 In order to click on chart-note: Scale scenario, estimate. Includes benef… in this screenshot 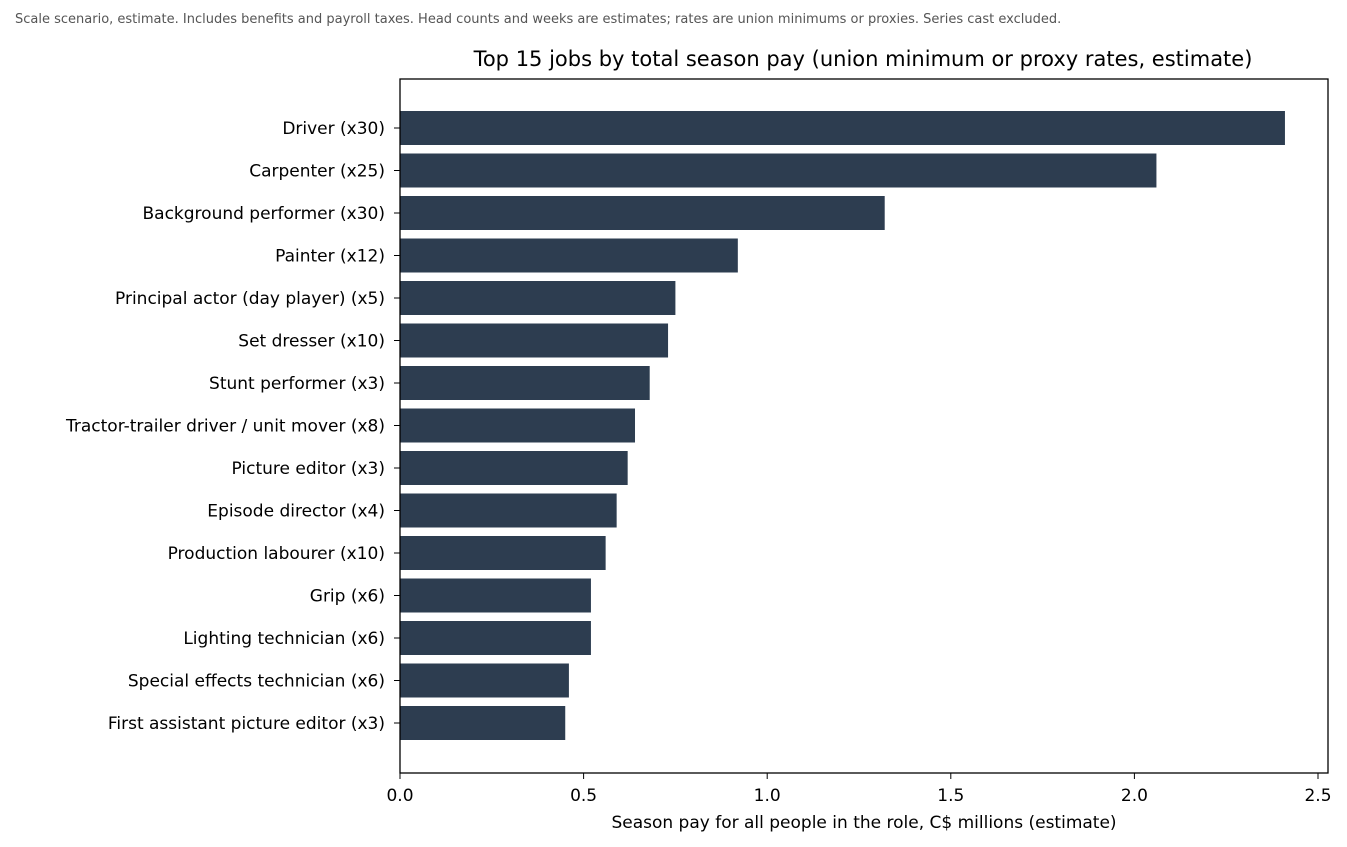, I will do `click(538, 19)`.